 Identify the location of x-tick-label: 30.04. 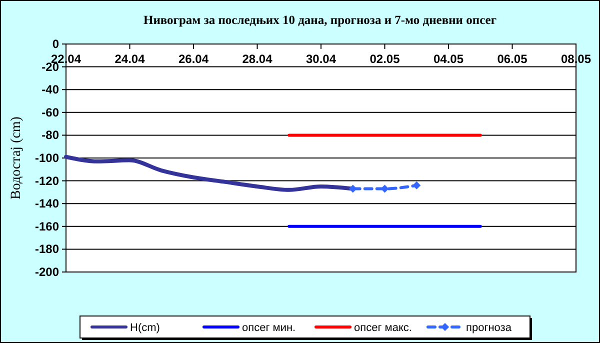
(321, 59).